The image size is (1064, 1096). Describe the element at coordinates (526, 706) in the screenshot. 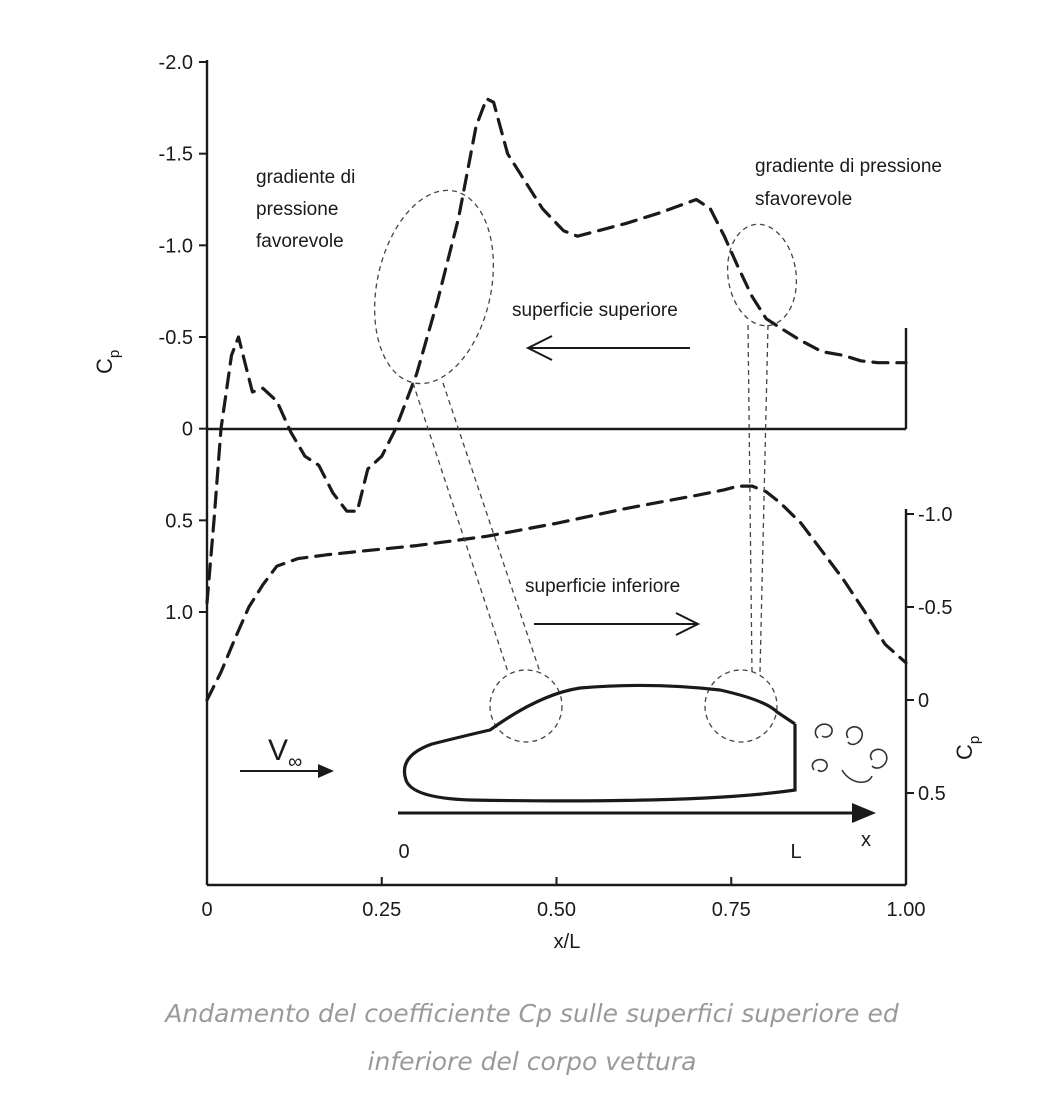

I see `inset-highlight-front` at that location.